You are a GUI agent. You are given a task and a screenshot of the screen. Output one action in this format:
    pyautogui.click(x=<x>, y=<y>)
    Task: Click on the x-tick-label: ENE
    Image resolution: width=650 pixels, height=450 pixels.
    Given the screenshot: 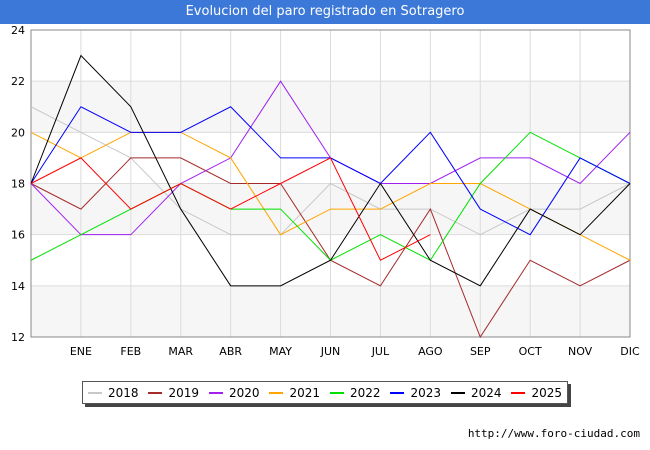 What is the action you would take?
    pyautogui.click(x=81, y=351)
    